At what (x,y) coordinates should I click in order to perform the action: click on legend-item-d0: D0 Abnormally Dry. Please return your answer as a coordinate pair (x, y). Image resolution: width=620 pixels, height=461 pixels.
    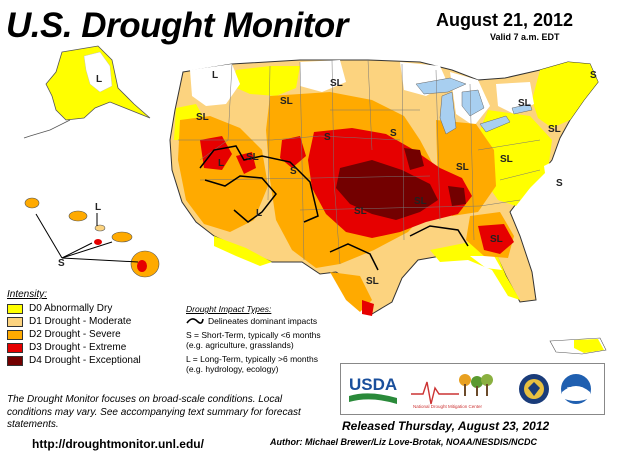
    Looking at the image, I should click on (94, 308).